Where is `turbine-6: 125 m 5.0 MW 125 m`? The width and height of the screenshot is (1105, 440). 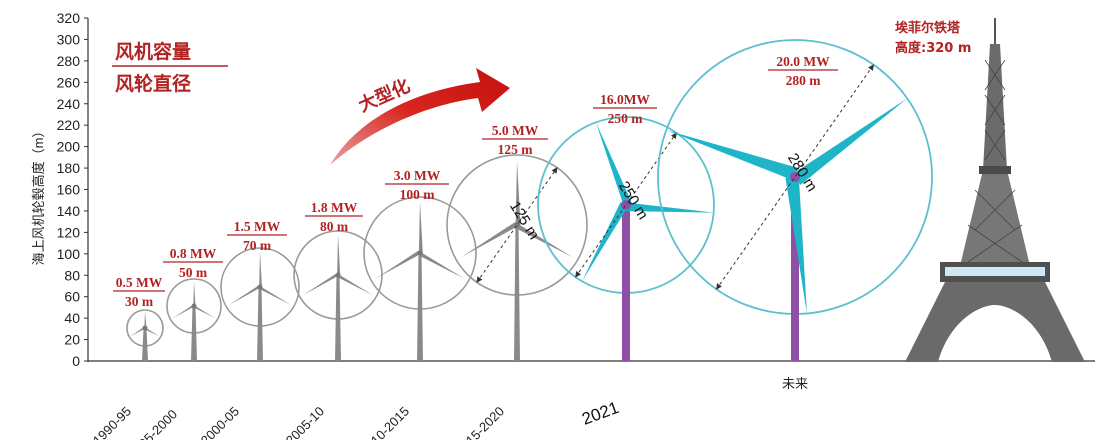 turbine-6: 125 m 5.0 MW 125 m is located at coordinates (517, 242).